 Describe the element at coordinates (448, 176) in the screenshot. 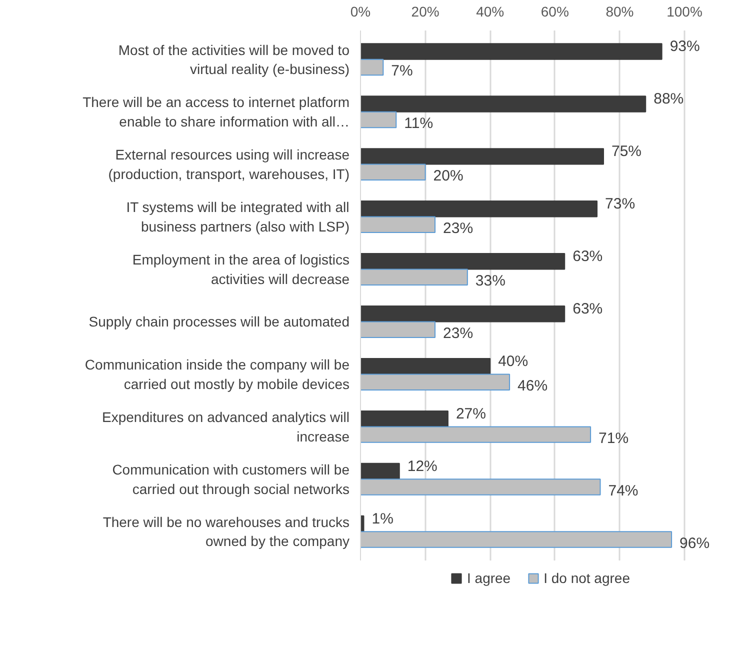

I see `data-label: 20%` at that location.